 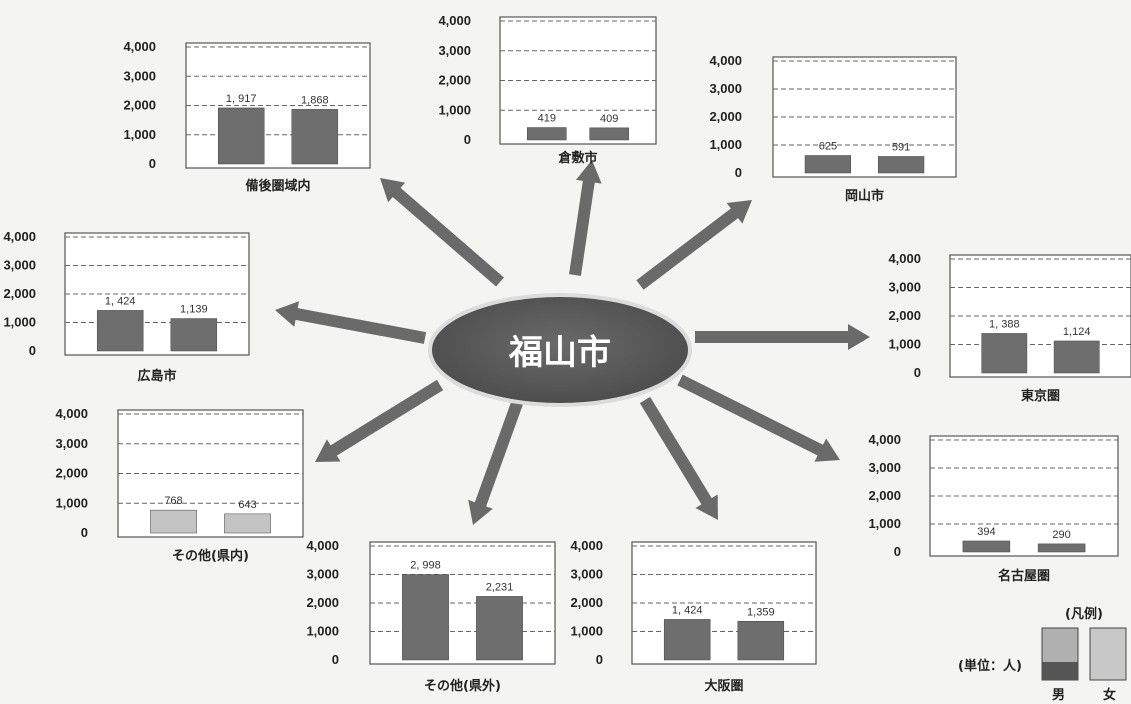 What do you see at coordinates (1084, 614) in the screenshot?
I see `legend-title: (凡例)` at bounding box center [1084, 614].